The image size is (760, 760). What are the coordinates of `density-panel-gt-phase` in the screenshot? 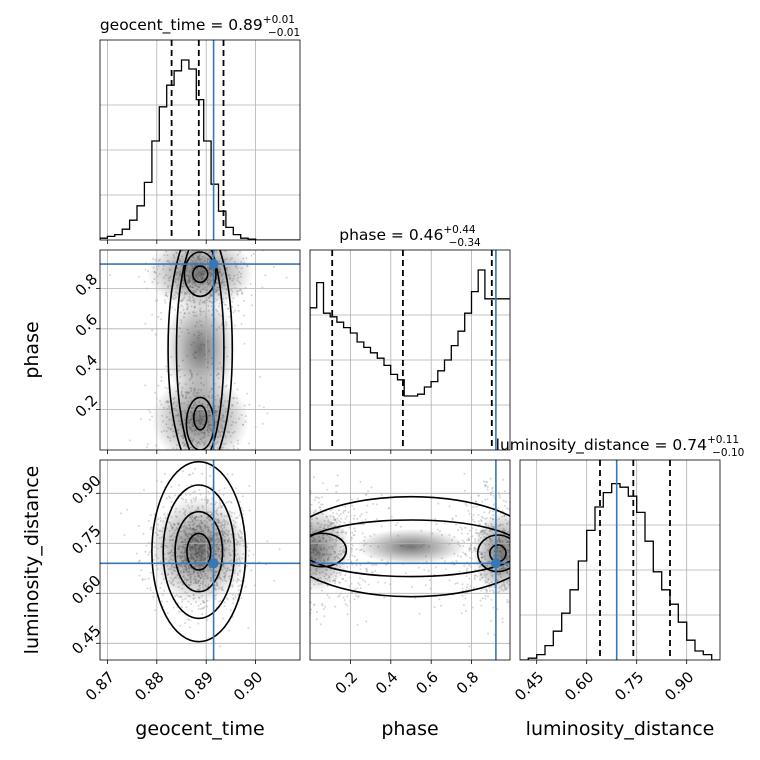 It's located at (198, 337).